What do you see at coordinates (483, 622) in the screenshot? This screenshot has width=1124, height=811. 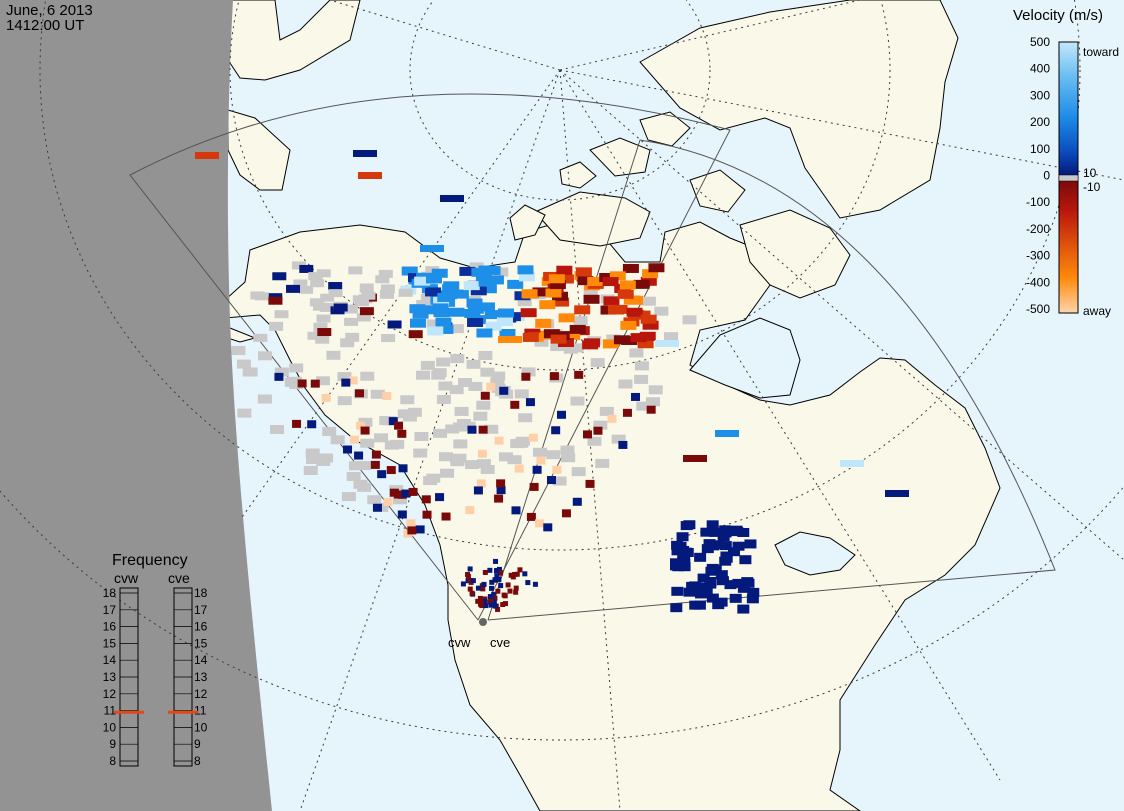 I see `radar-site-marker` at bounding box center [483, 622].